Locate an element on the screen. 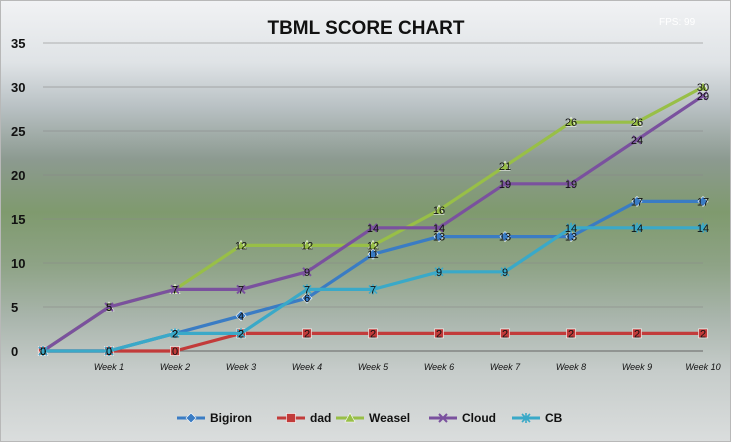 The height and width of the screenshot is (442, 731). legend-label-dad: dad is located at coordinates (320, 418).